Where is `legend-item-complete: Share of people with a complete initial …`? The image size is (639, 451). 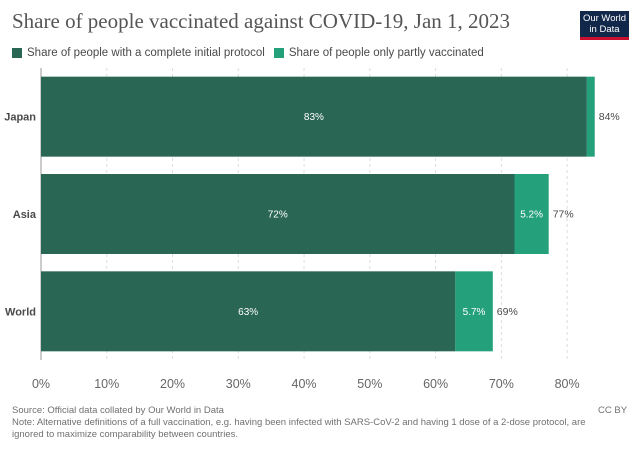
legend-item-complete: Share of people with a complete initial … is located at coordinates (138, 53).